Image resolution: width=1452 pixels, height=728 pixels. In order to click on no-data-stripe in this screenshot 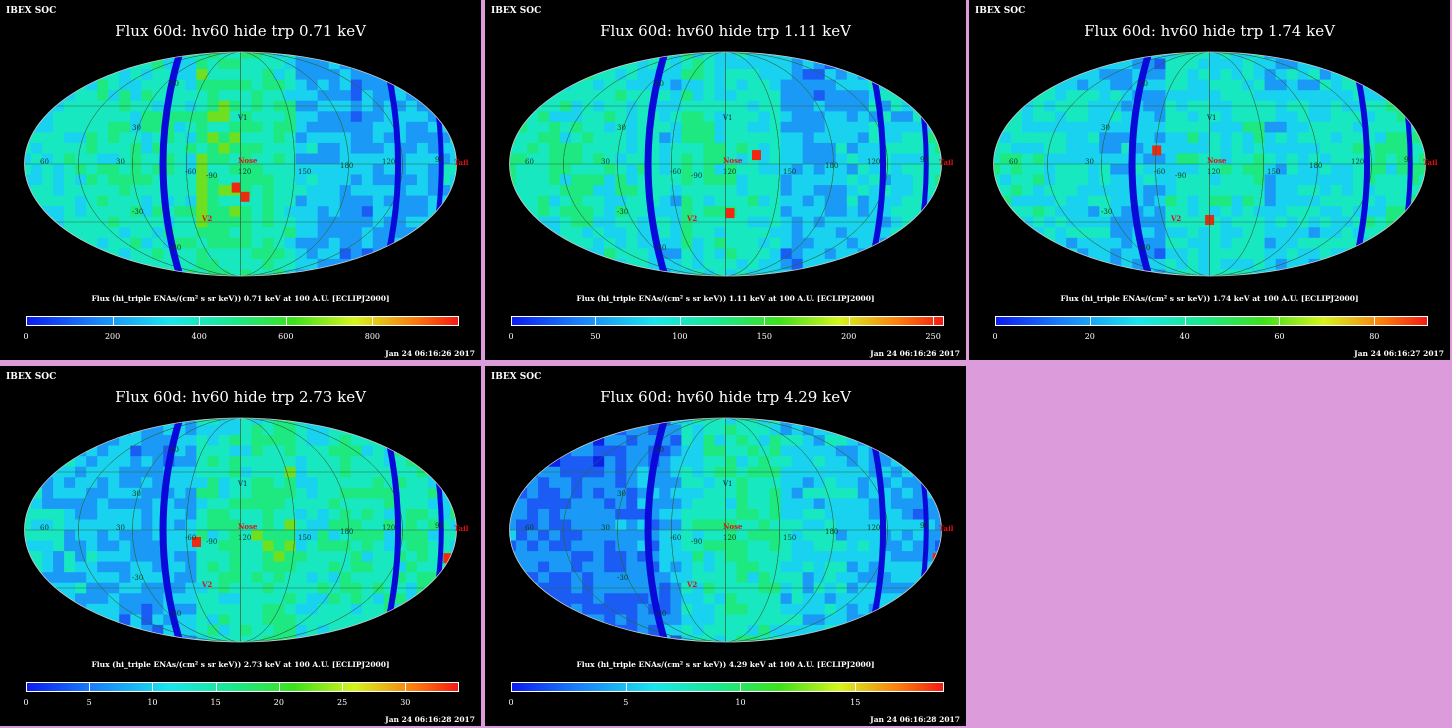, I will do `click(656, 530)`.